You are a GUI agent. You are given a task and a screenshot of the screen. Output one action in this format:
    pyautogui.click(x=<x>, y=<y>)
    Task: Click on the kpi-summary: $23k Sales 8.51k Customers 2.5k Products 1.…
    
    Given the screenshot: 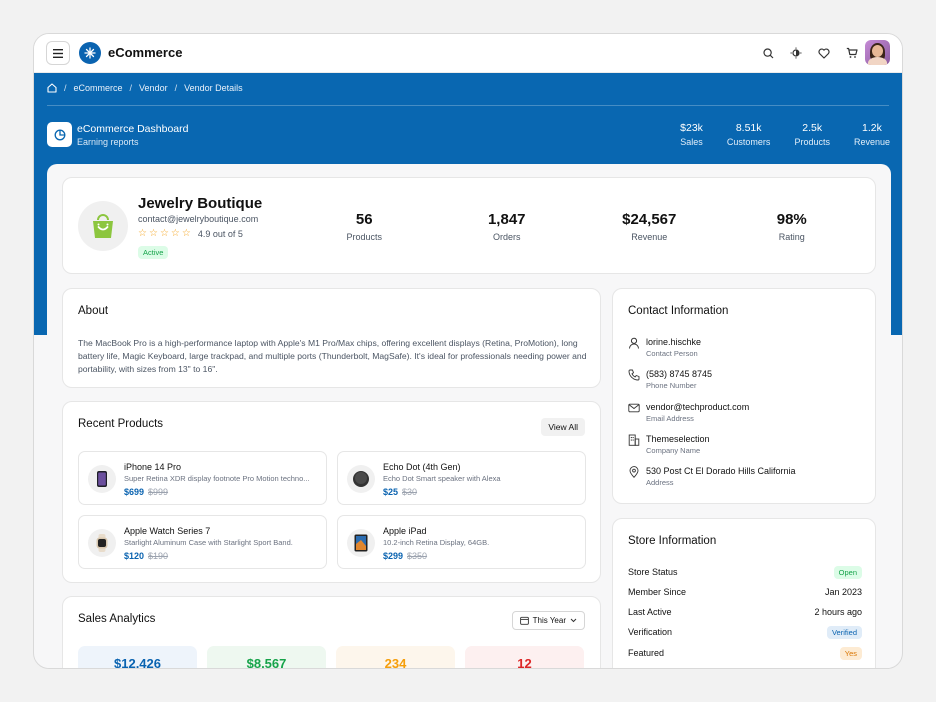 What is the action you would take?
    pyautogui.click(x=785, y=134)
    